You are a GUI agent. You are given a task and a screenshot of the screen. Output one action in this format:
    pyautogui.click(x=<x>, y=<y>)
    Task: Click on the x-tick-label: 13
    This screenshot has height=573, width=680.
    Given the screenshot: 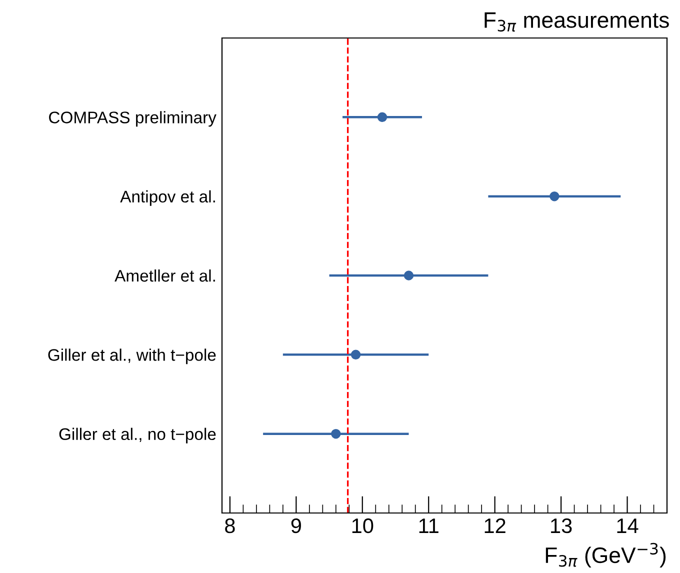 What is the action you would take?
    pyautogui.click(x=561, y=526)
    